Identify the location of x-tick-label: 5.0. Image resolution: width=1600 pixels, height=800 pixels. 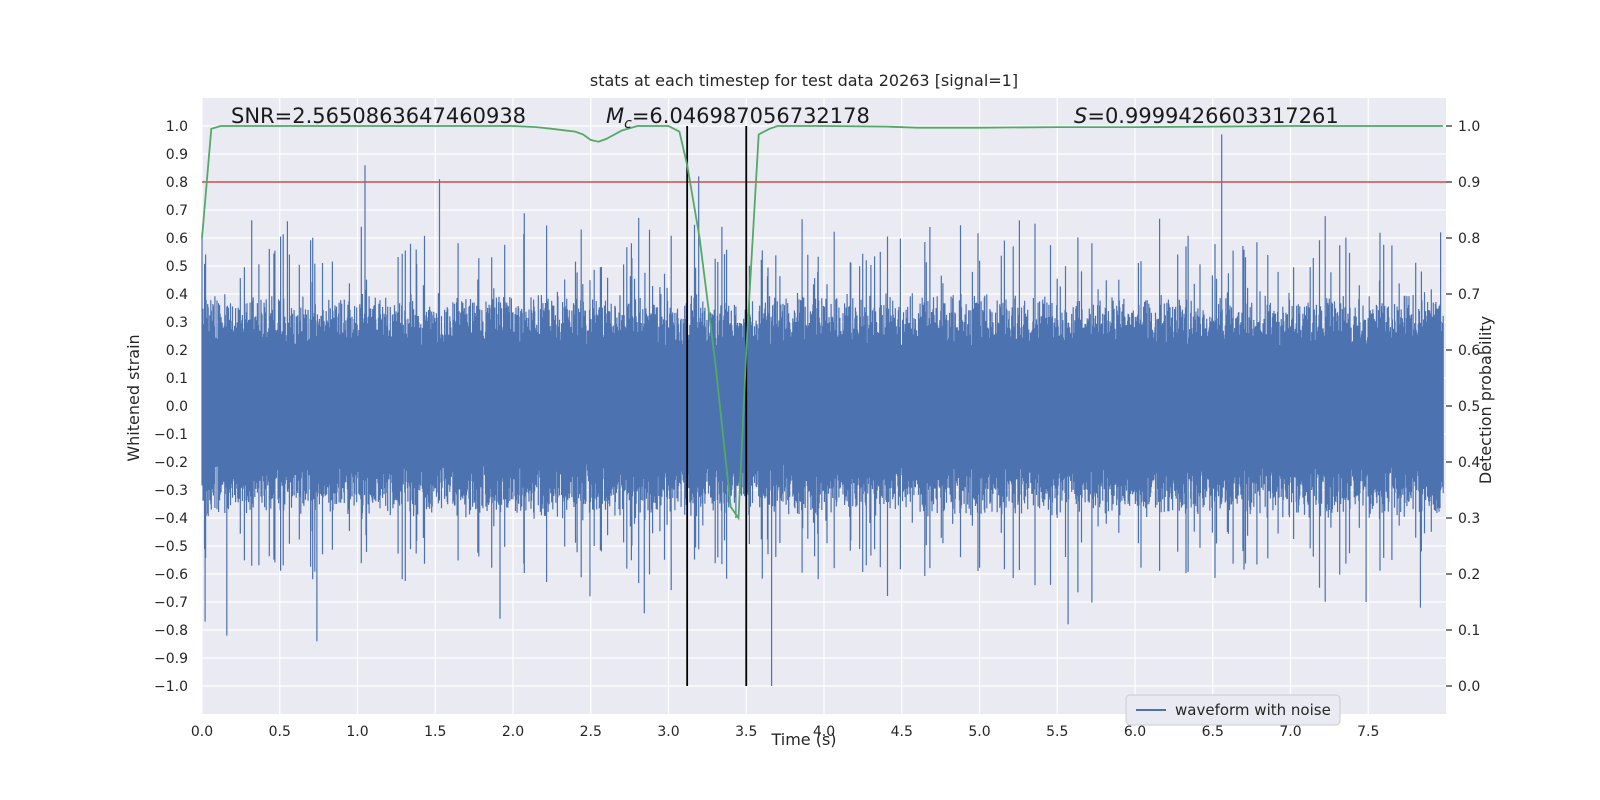
(979, 732).